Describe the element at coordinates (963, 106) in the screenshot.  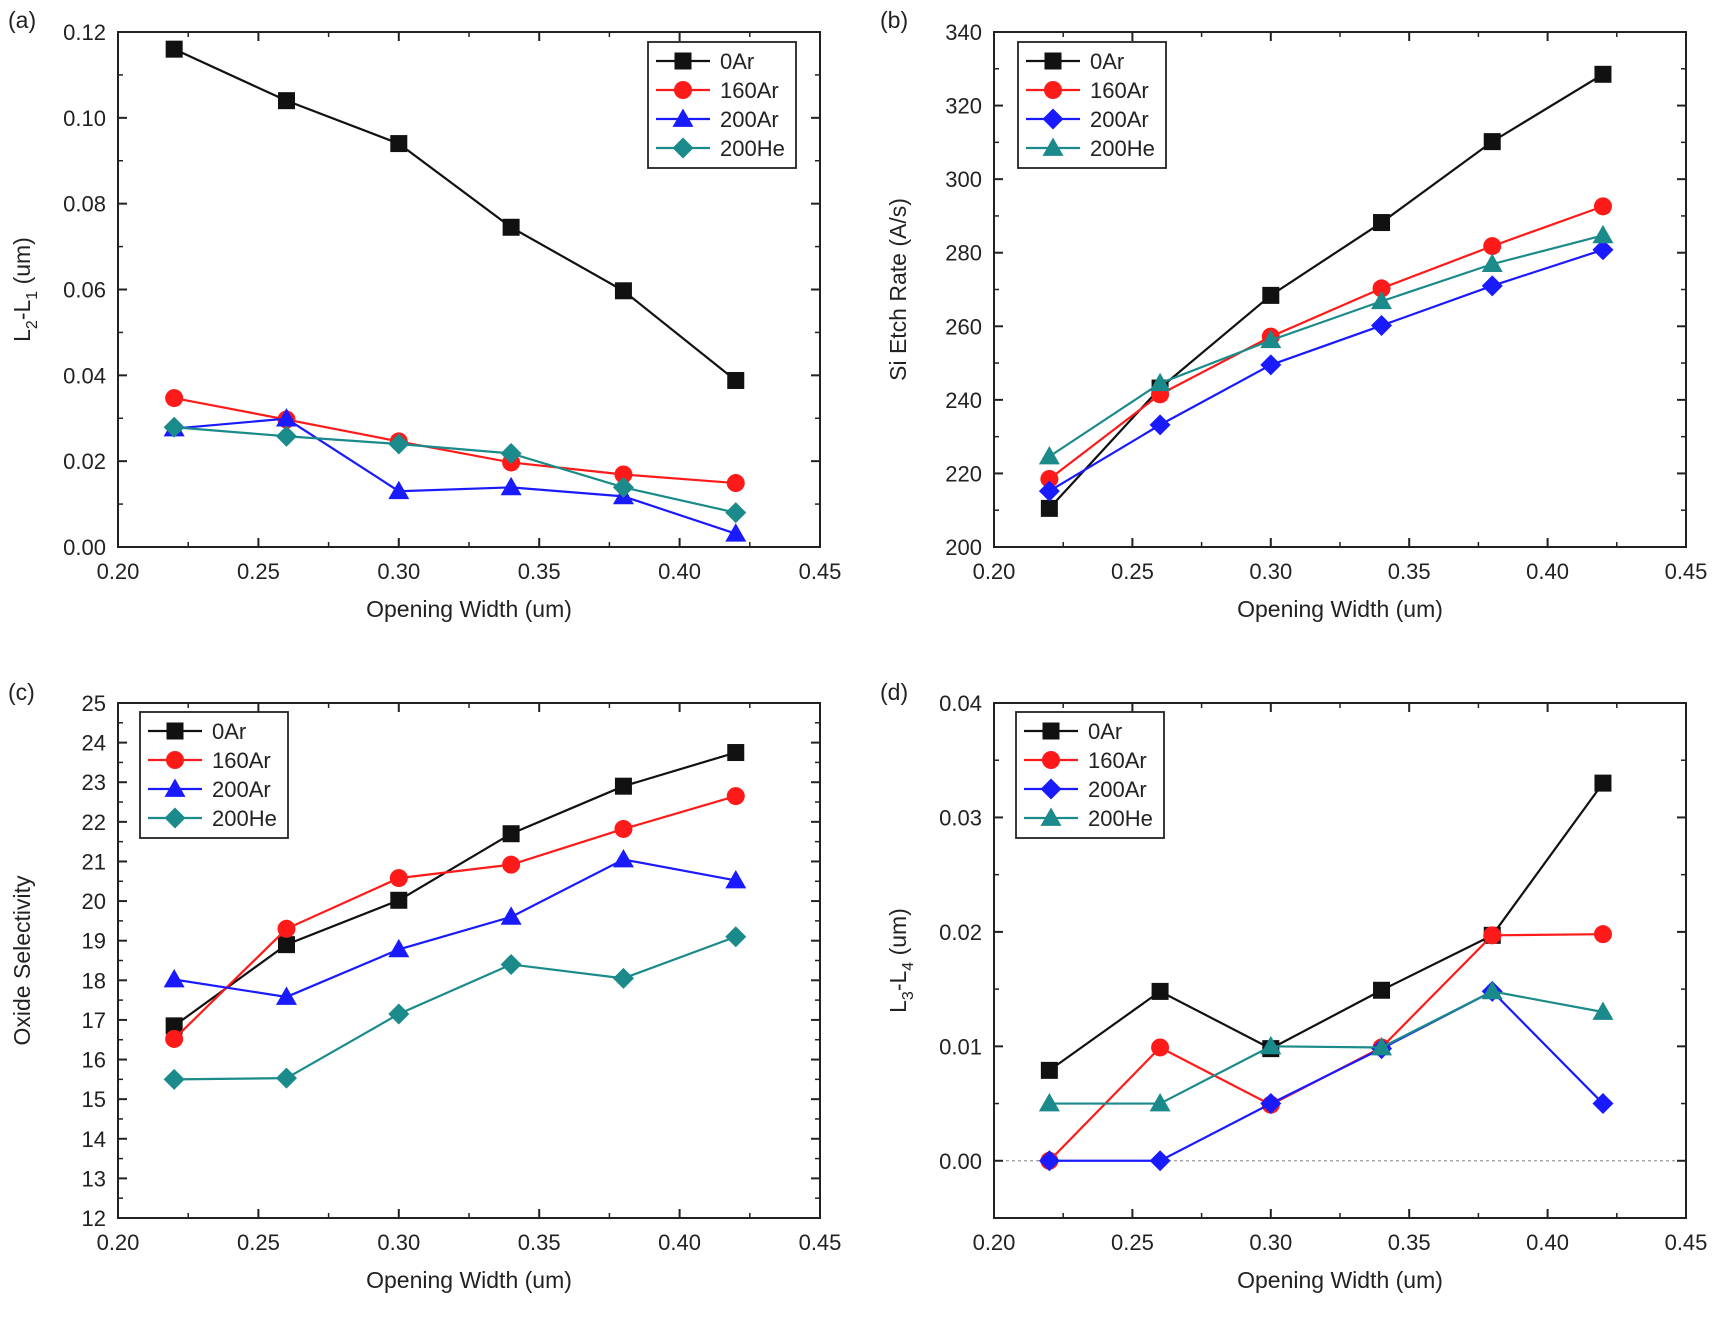
I see `y-tick-label: 320` at that location.